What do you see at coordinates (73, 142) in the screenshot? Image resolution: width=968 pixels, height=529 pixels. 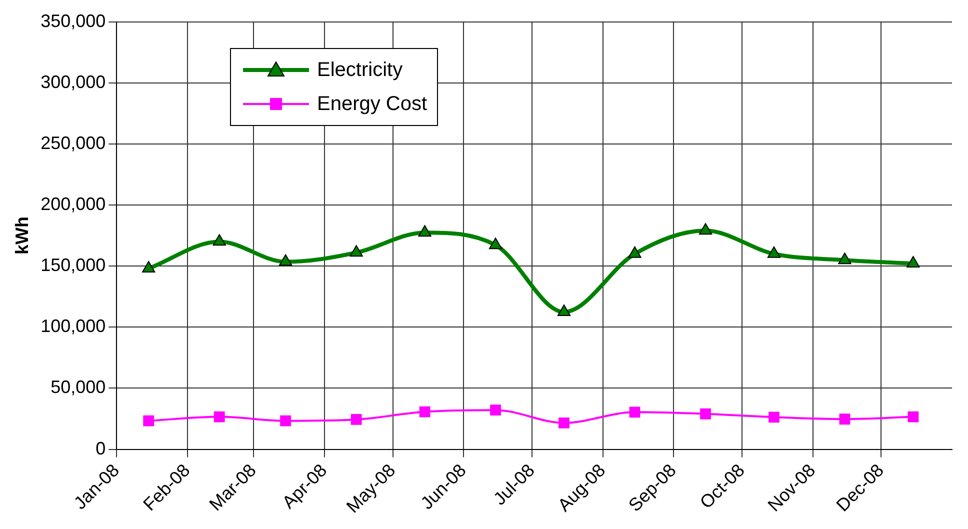 I see `y-tick-label: 250,000` at bounding box center [73, 142].